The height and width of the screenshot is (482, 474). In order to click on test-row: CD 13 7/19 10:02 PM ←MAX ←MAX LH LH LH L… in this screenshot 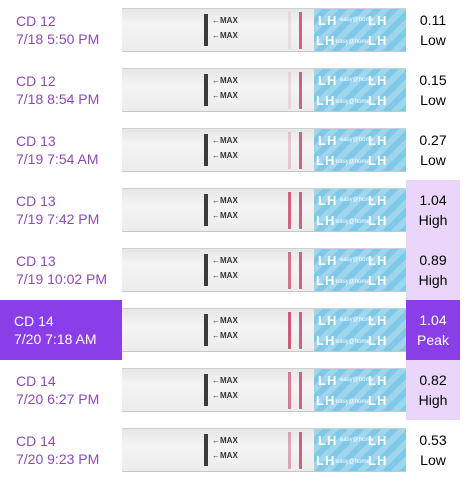, I will do `click(237, 270)`.